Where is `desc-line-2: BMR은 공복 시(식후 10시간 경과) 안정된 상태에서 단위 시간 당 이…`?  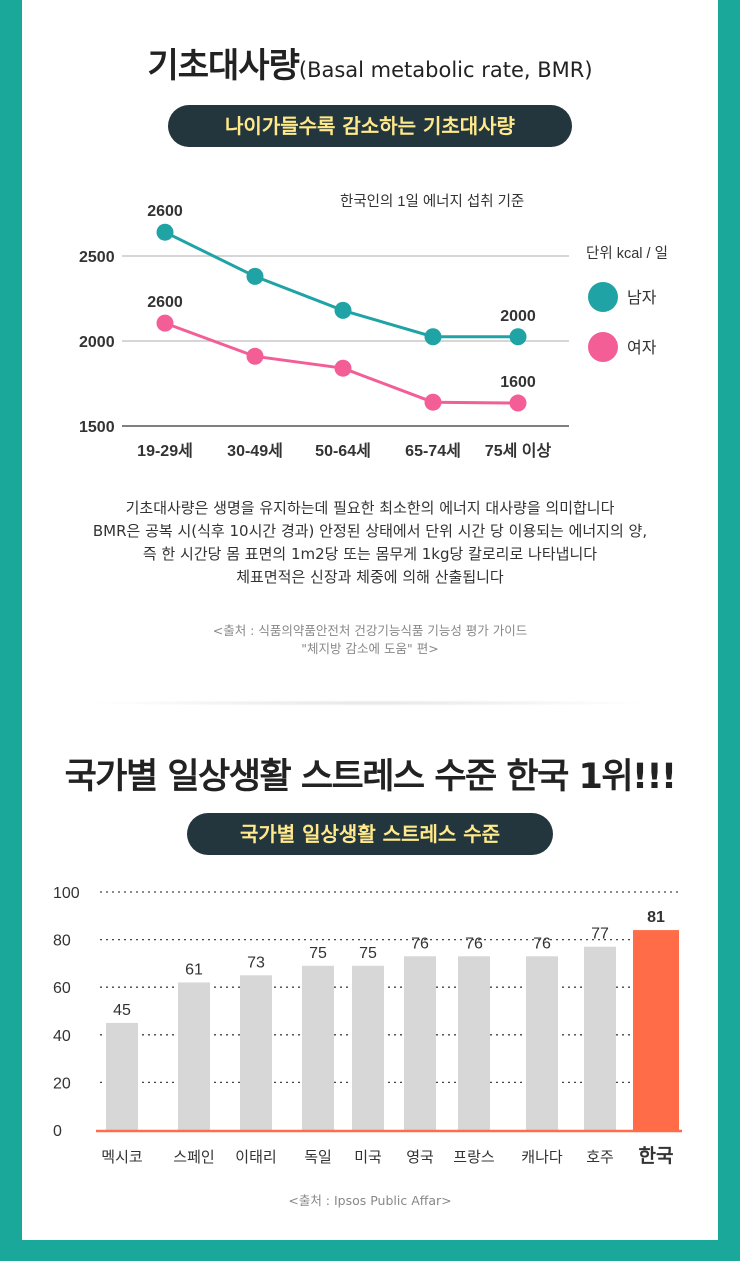
desc-line-2: BMR은 공복 시(식후 10시간 경과) 안정된 상태에서 단위 시간 당 이… is located at coordinates (370, 531).